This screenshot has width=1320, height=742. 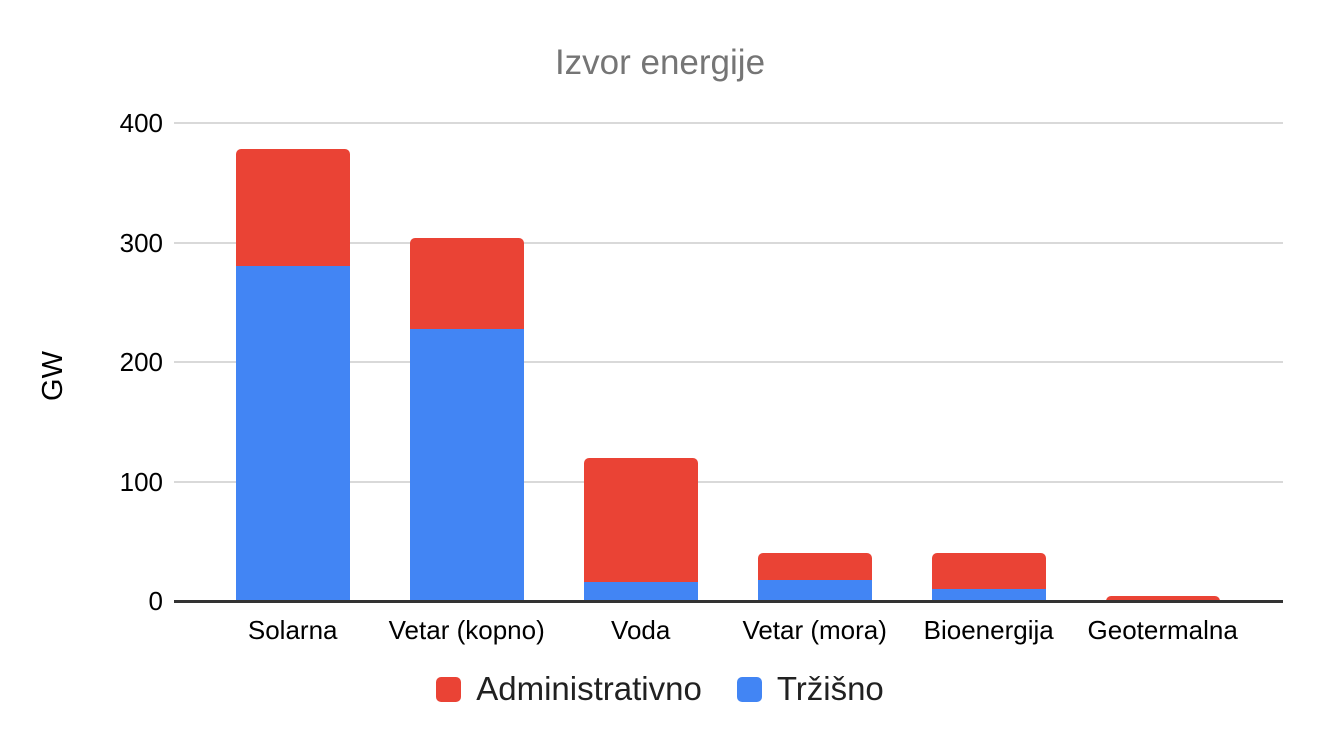 What do you see at coordinates (141, 481) in the screenshot?
I see `y-tick-label-100: 100` at bounding box center [141, 481].